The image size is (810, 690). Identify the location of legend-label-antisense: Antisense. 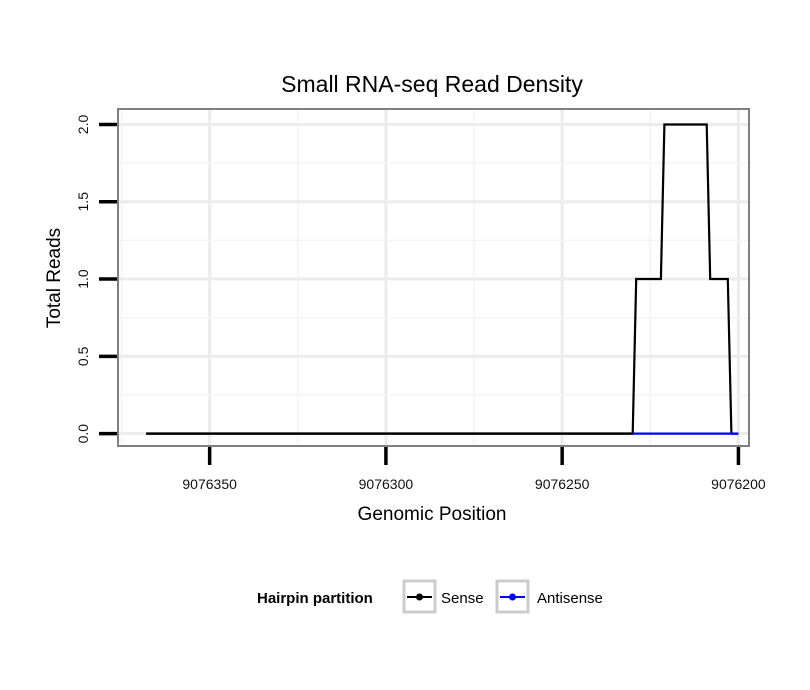
(570, 598).